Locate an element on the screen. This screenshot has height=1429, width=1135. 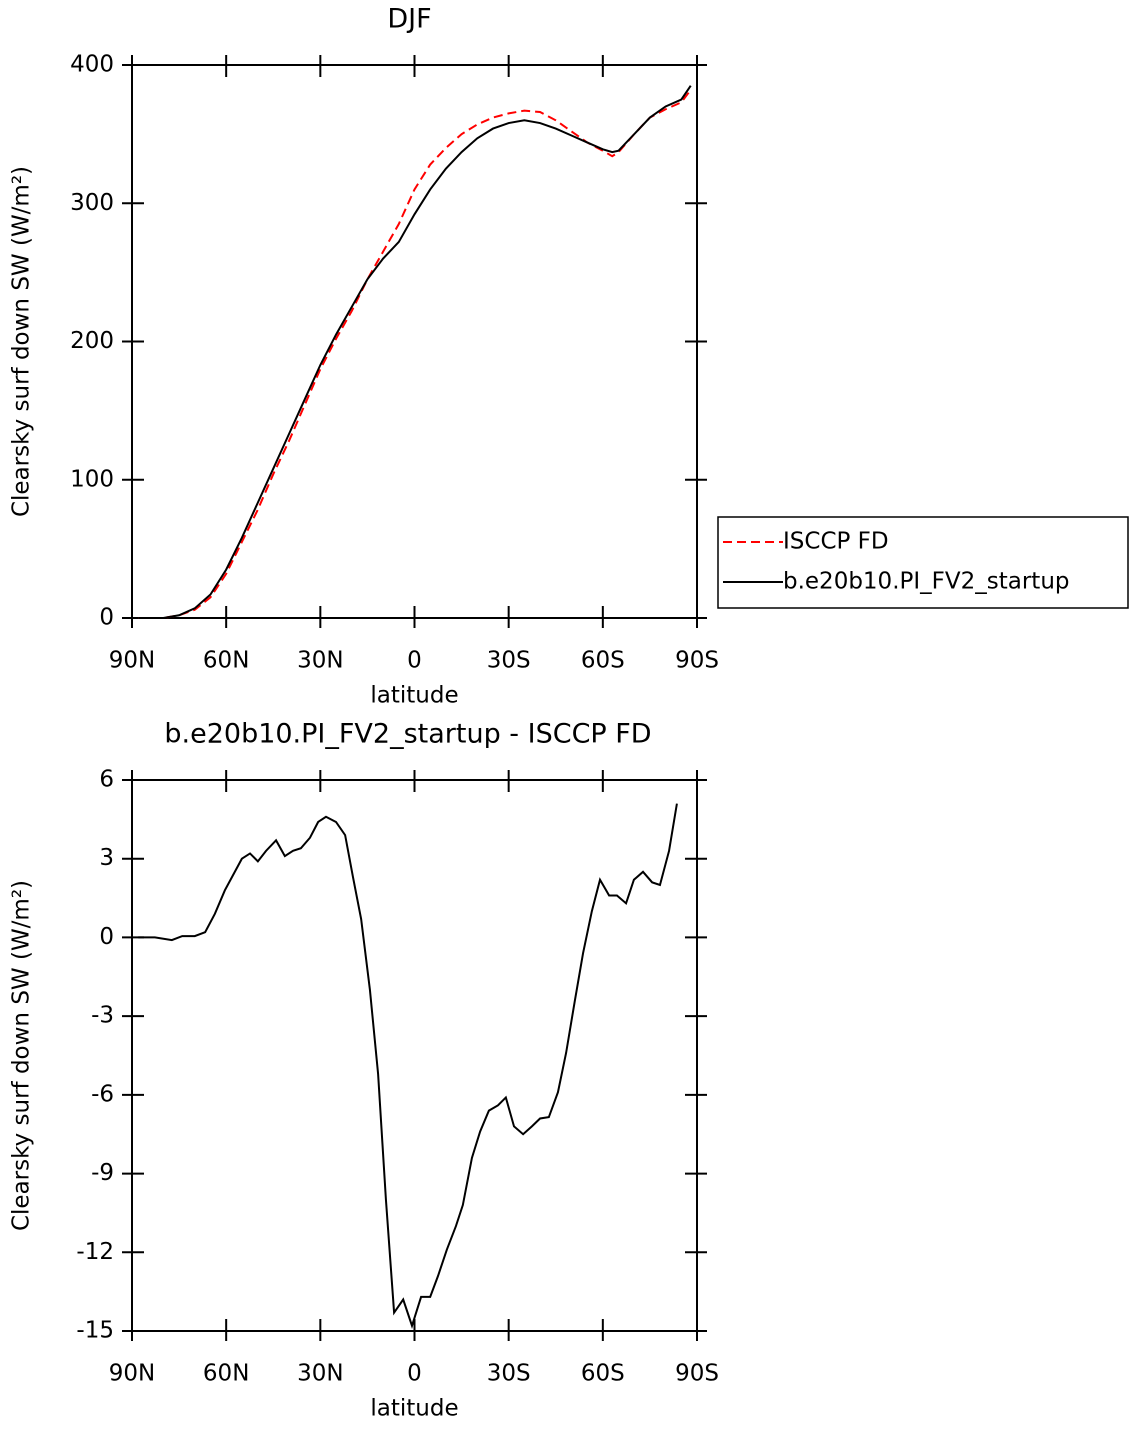
legend-label: ISCCP FD is located at coordinates (836, 542).